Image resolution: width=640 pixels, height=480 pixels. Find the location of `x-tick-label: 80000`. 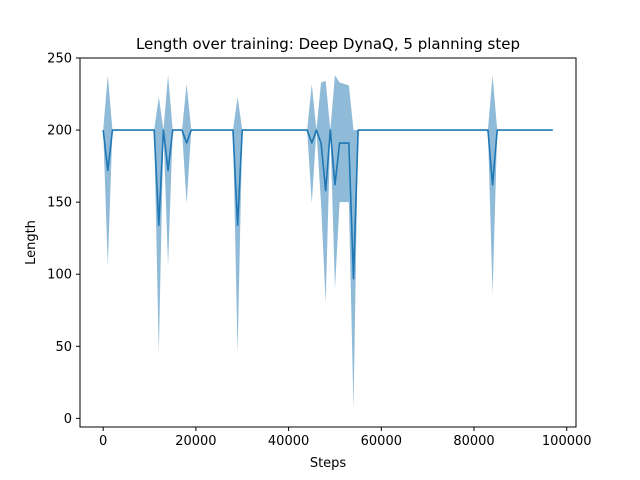

x-tick-label: 80000 is located at coordinates (473, 441).